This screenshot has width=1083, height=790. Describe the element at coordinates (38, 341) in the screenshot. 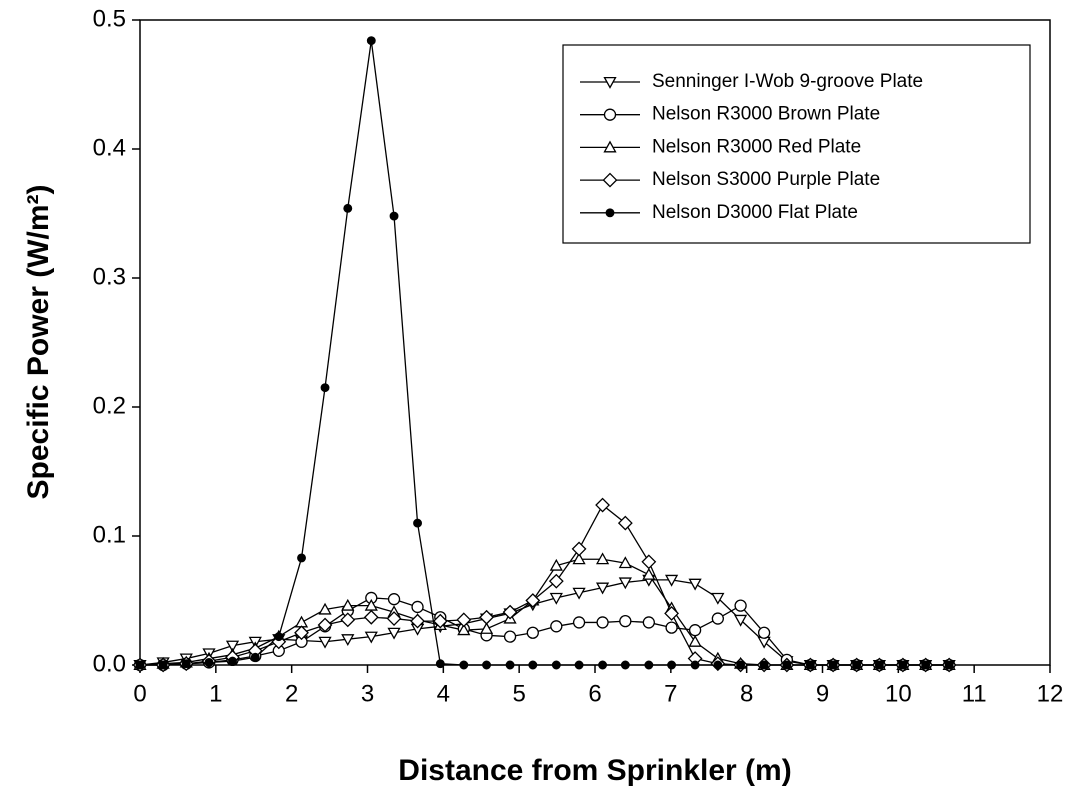

I see `y-axis-label: Specific Power (W/m²)` at that location.